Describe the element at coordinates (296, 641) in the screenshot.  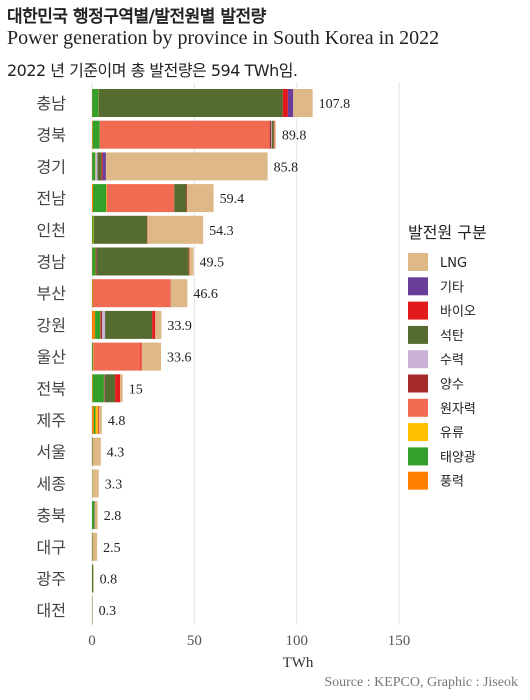
I see `x-tick-label: 100` at that location.